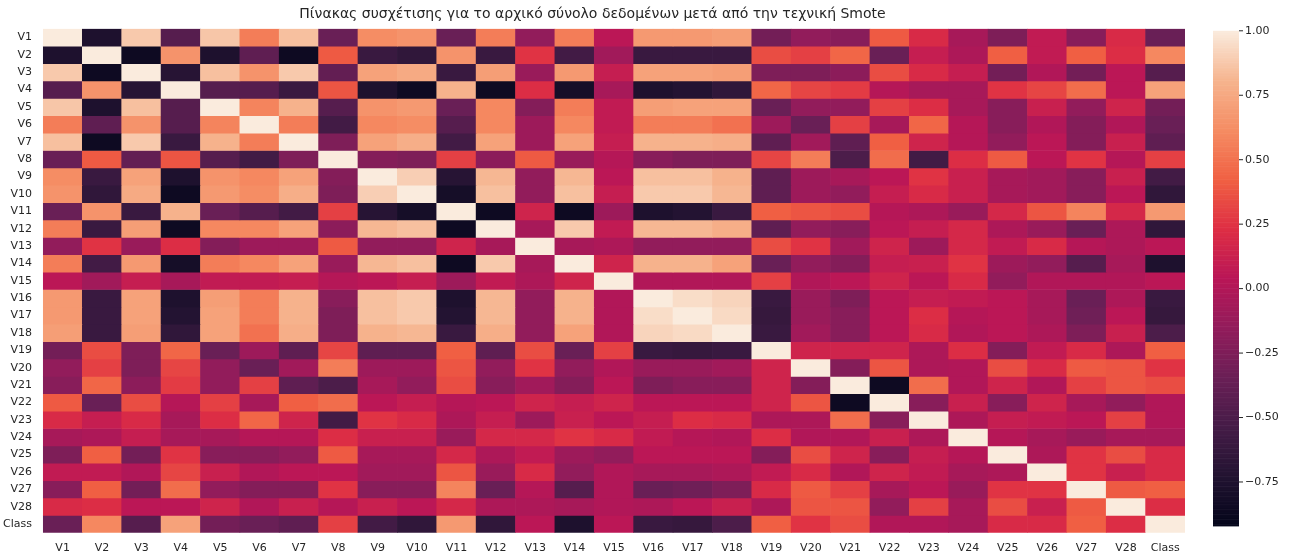 This screenshot has width=1290, height=556. I want to click on x-tick-label: V24, so click(968, 548).